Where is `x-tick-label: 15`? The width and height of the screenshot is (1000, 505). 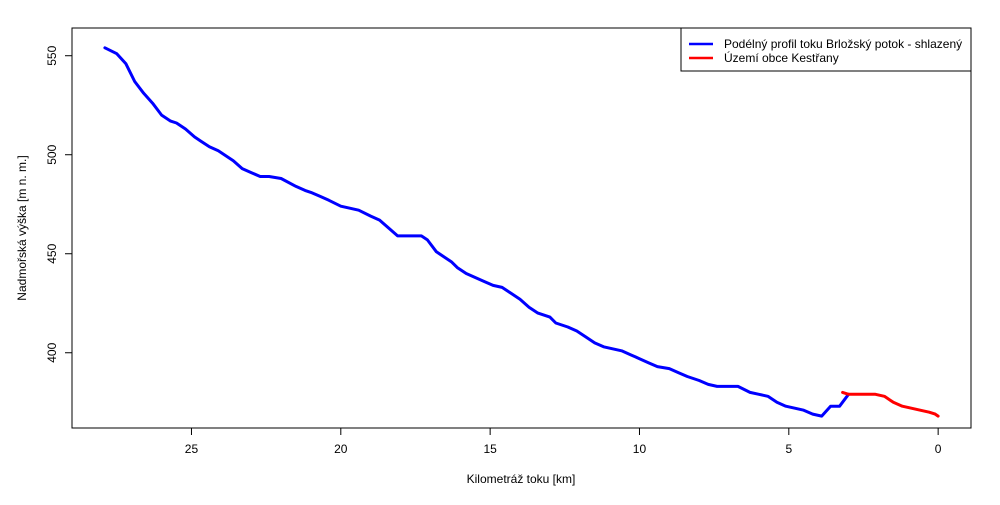 x-tick-label: 15 is located at coordinates (490, 449).